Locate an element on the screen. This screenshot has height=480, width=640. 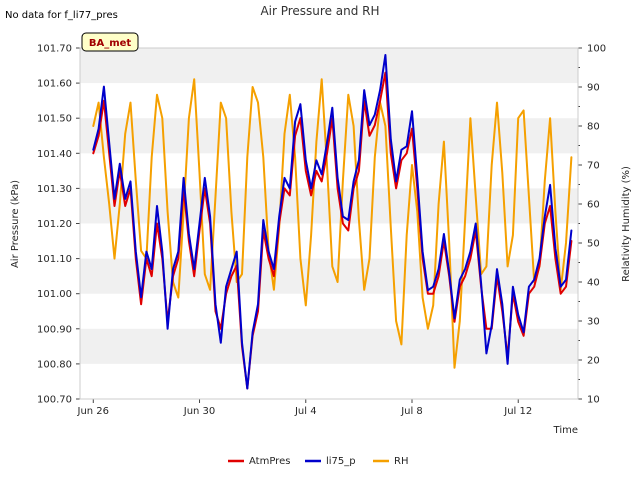
y-tick-label: 101.60 is located at coordinates (54, 84).